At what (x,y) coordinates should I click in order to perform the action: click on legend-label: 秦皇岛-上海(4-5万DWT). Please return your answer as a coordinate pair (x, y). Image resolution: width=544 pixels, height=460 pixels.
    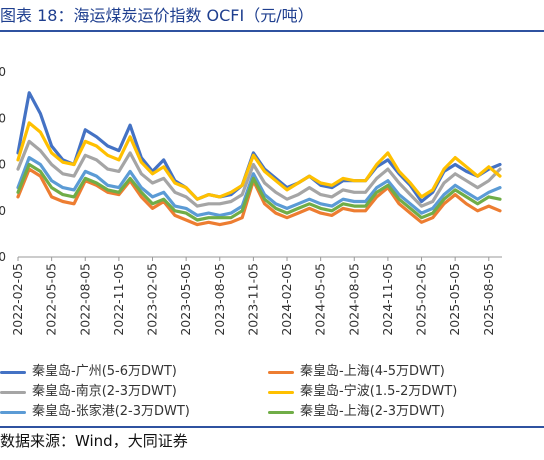
    Looking at the image, I should click on (372, 371).